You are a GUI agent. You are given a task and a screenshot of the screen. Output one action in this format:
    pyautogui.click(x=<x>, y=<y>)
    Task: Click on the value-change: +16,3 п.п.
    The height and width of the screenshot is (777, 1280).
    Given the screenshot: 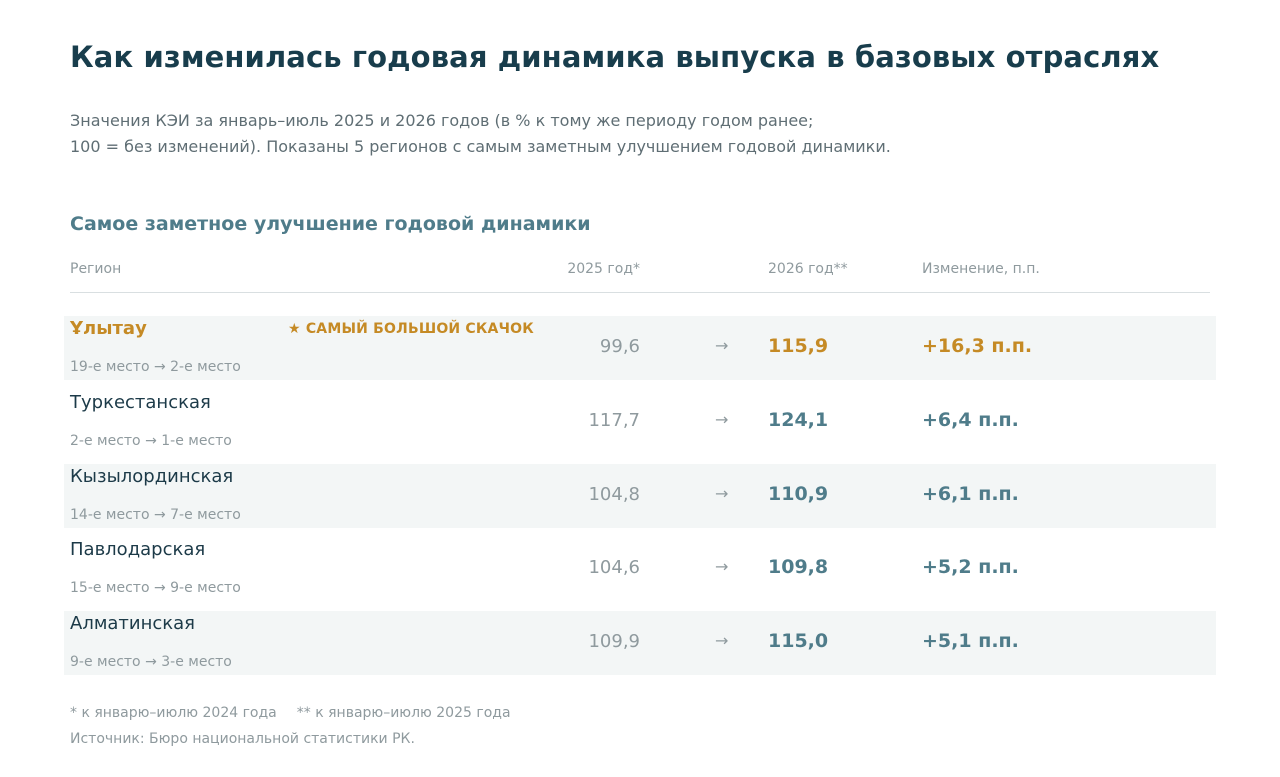 What is the action you would take?
    pyautogui.click(x=977, y=346)
    